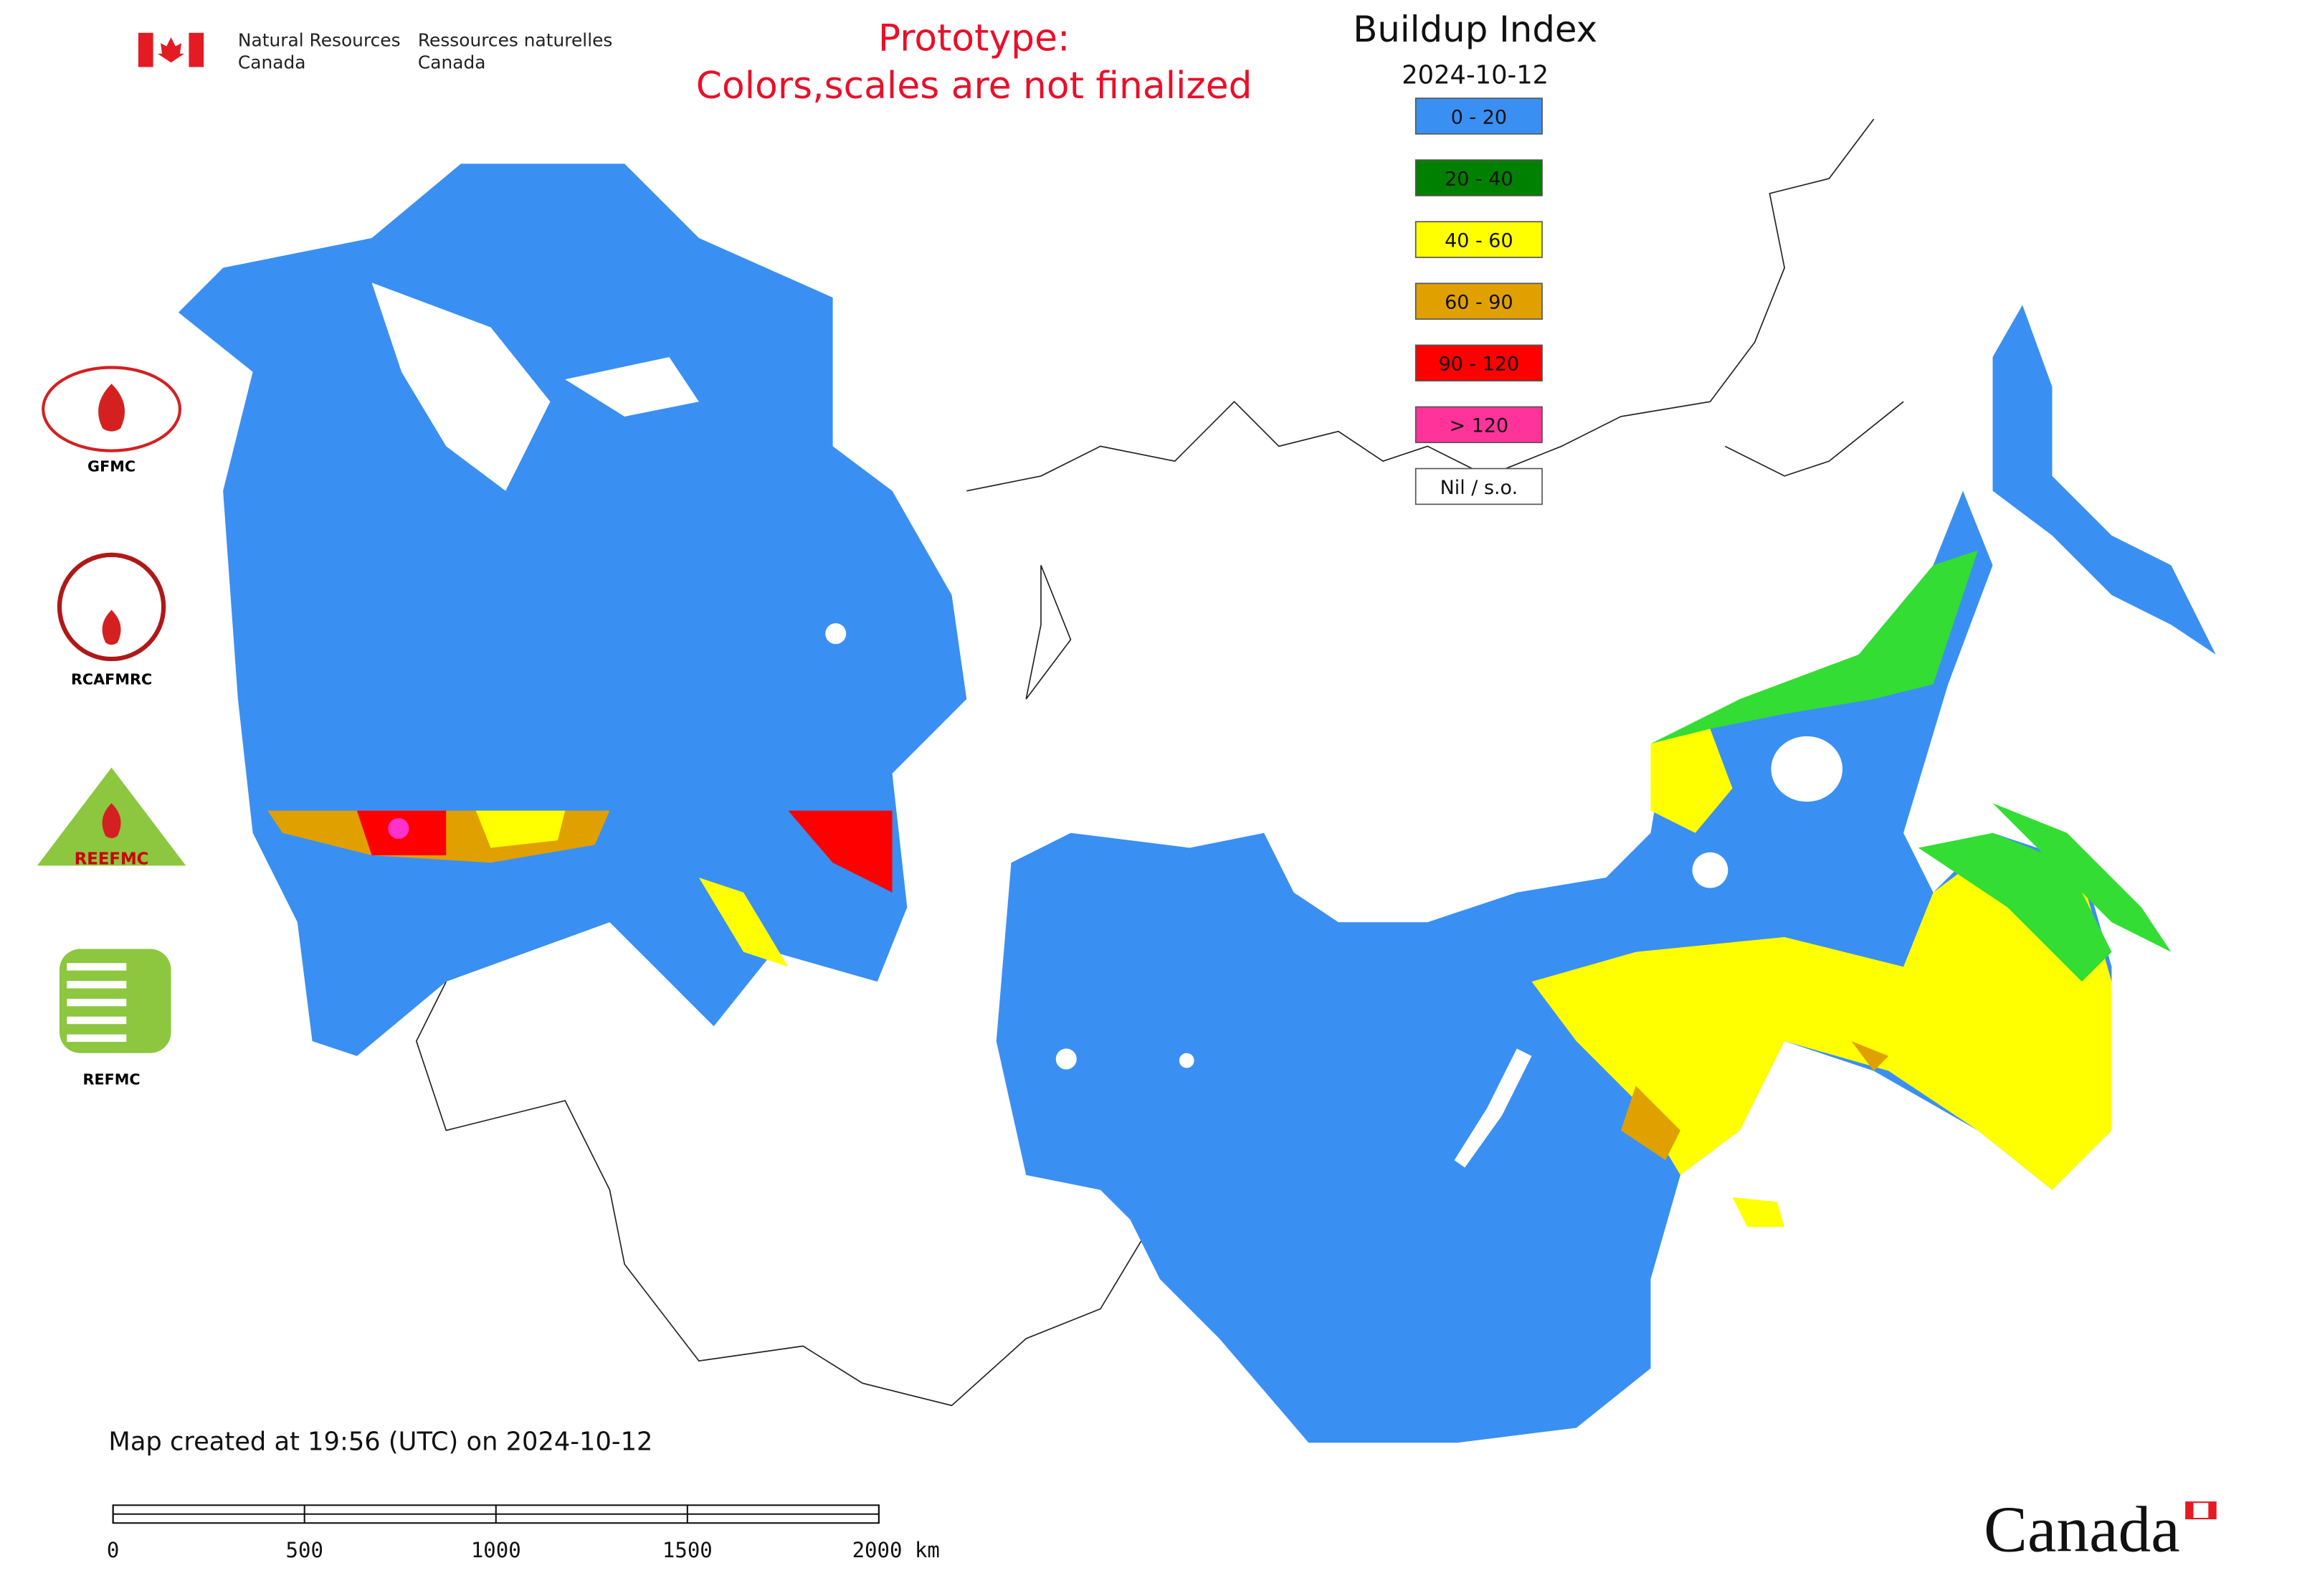 This screenshot has width=2302, height=1596. I want to click on legend-label: 40 - 60, so click(1479, 240).